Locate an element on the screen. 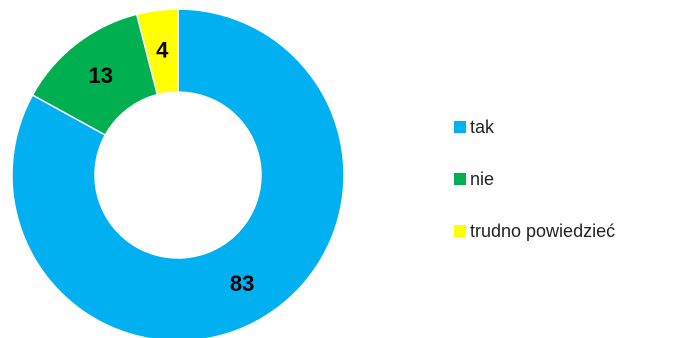 The width and height of the screenshot is (681, 338). legend-item-nie: nie is located at coordinates (534, 179).